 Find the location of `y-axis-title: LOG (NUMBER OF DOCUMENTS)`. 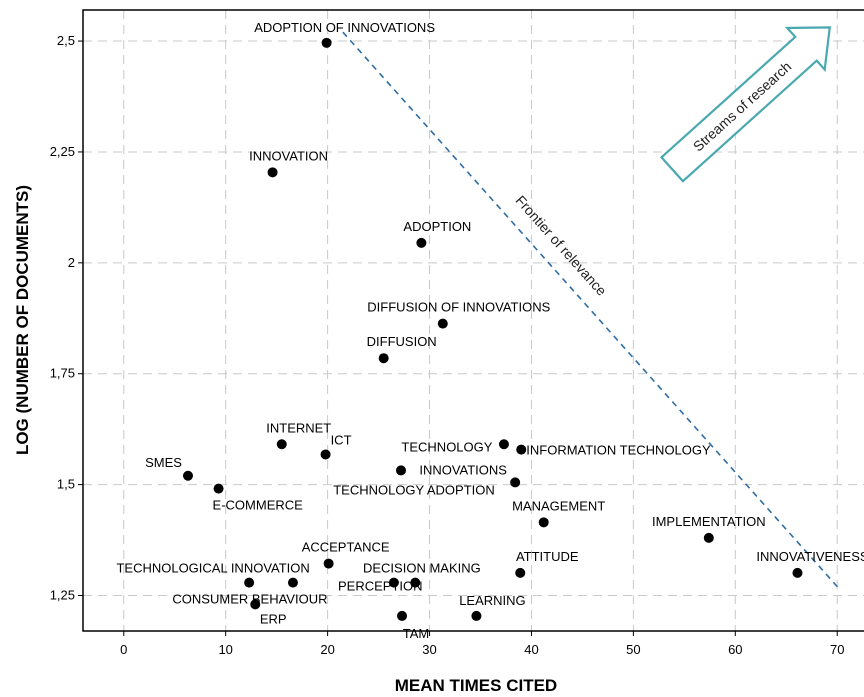

y-axis-title: LOG (NUMBER OF DOCUMENTS) is located at coordinates (22, 320).